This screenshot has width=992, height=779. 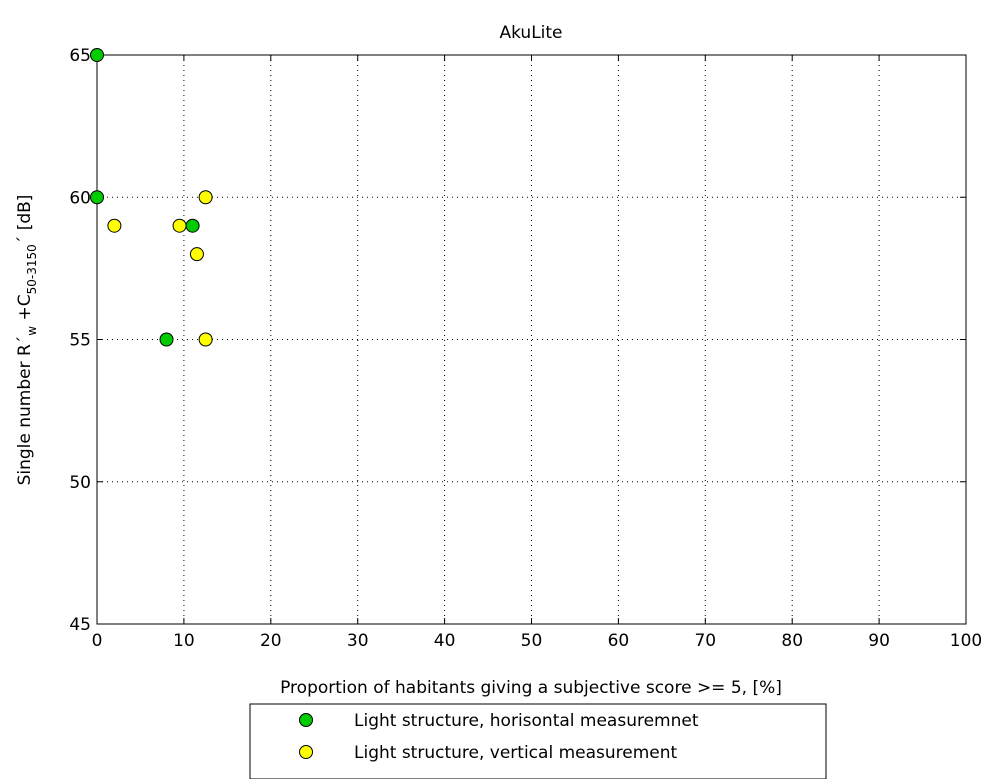 I want to click on chart-title: AkuLite, so click(x=530, y=33).